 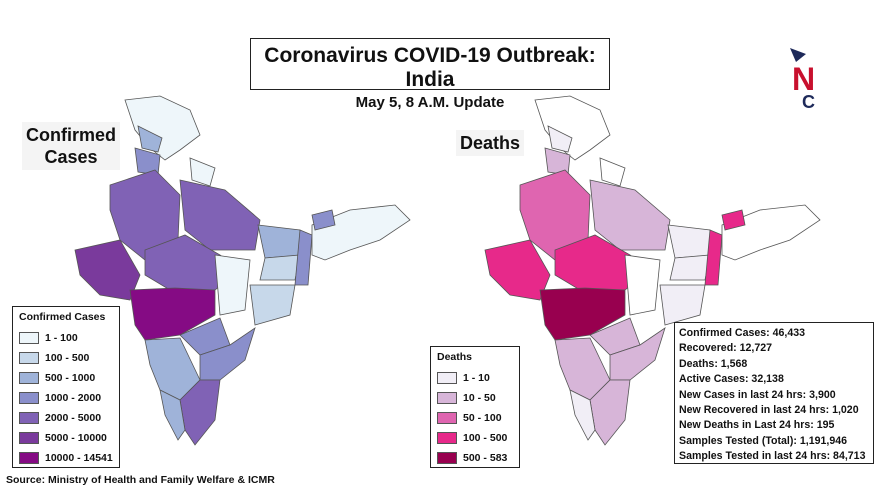 I want to click on stat-deaths: Deaths: 1,568, so click(x=713, y=363).